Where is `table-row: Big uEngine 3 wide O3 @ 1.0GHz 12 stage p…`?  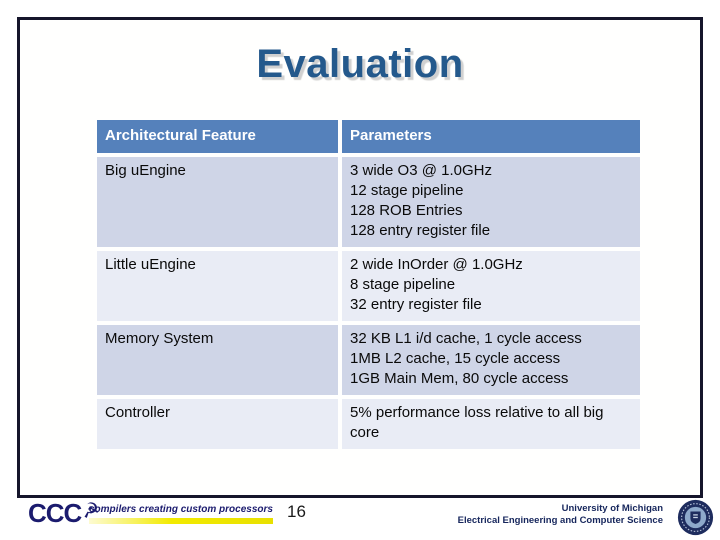 table-row: Big uEngine 3 wide O3 @ 1.0GHz 12 stage p… is located at coordinates (368, 202).